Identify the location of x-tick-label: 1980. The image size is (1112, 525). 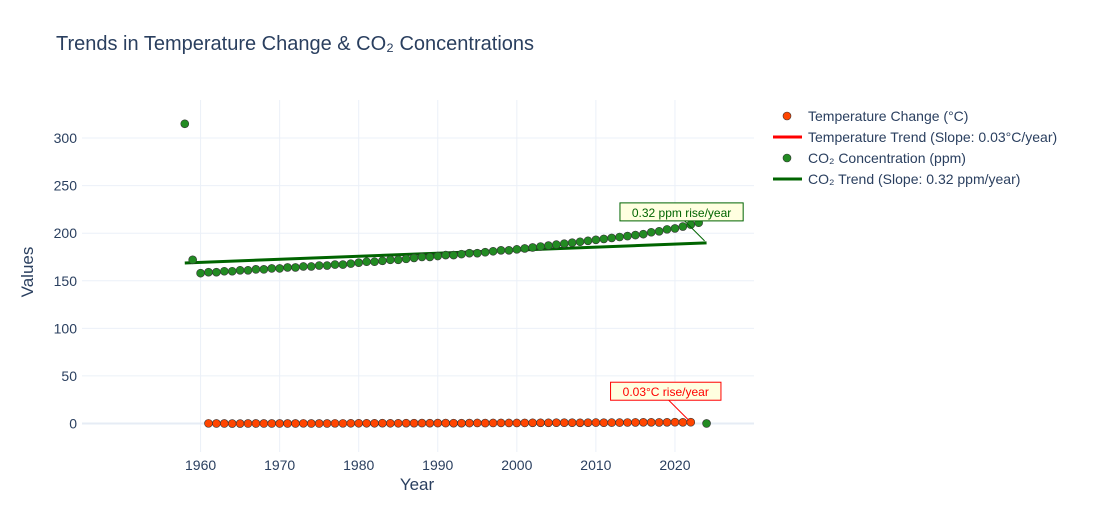
(358, 465).